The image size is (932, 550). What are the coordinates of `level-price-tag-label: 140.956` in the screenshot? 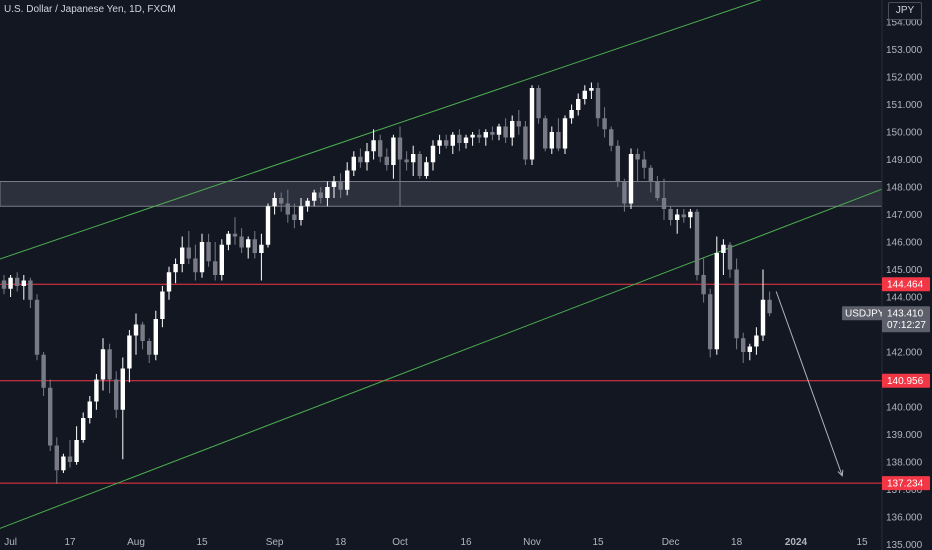 It's located at (905, 381).